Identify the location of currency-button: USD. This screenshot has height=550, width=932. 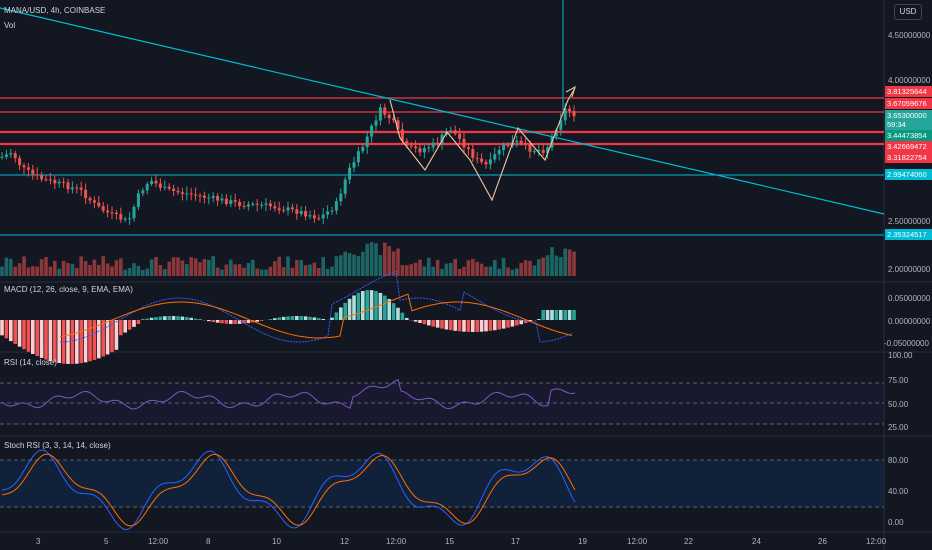
(908, 12).